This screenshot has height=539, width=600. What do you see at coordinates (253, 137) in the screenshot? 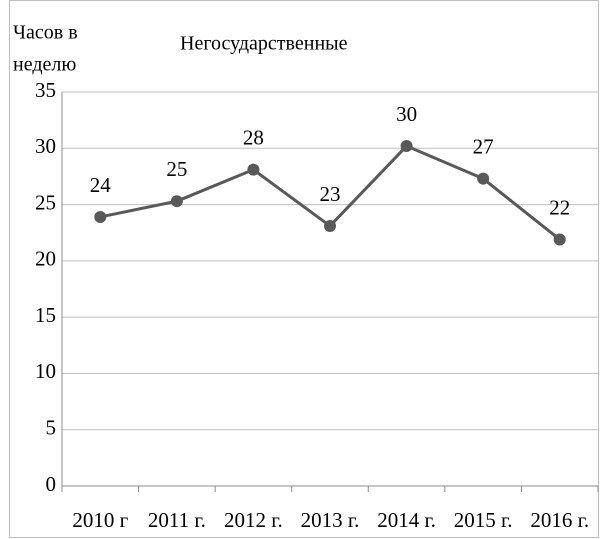
I see `data-label: 28` at bounding box center [253, 137].